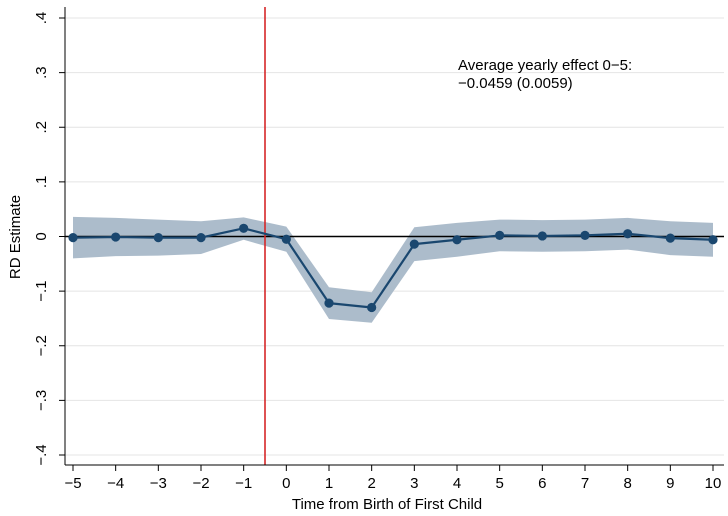 This screenshot has height=516, width=728. I want to click on annotation-line-1: Average yearly effect 0−5:, so click(545, 65).